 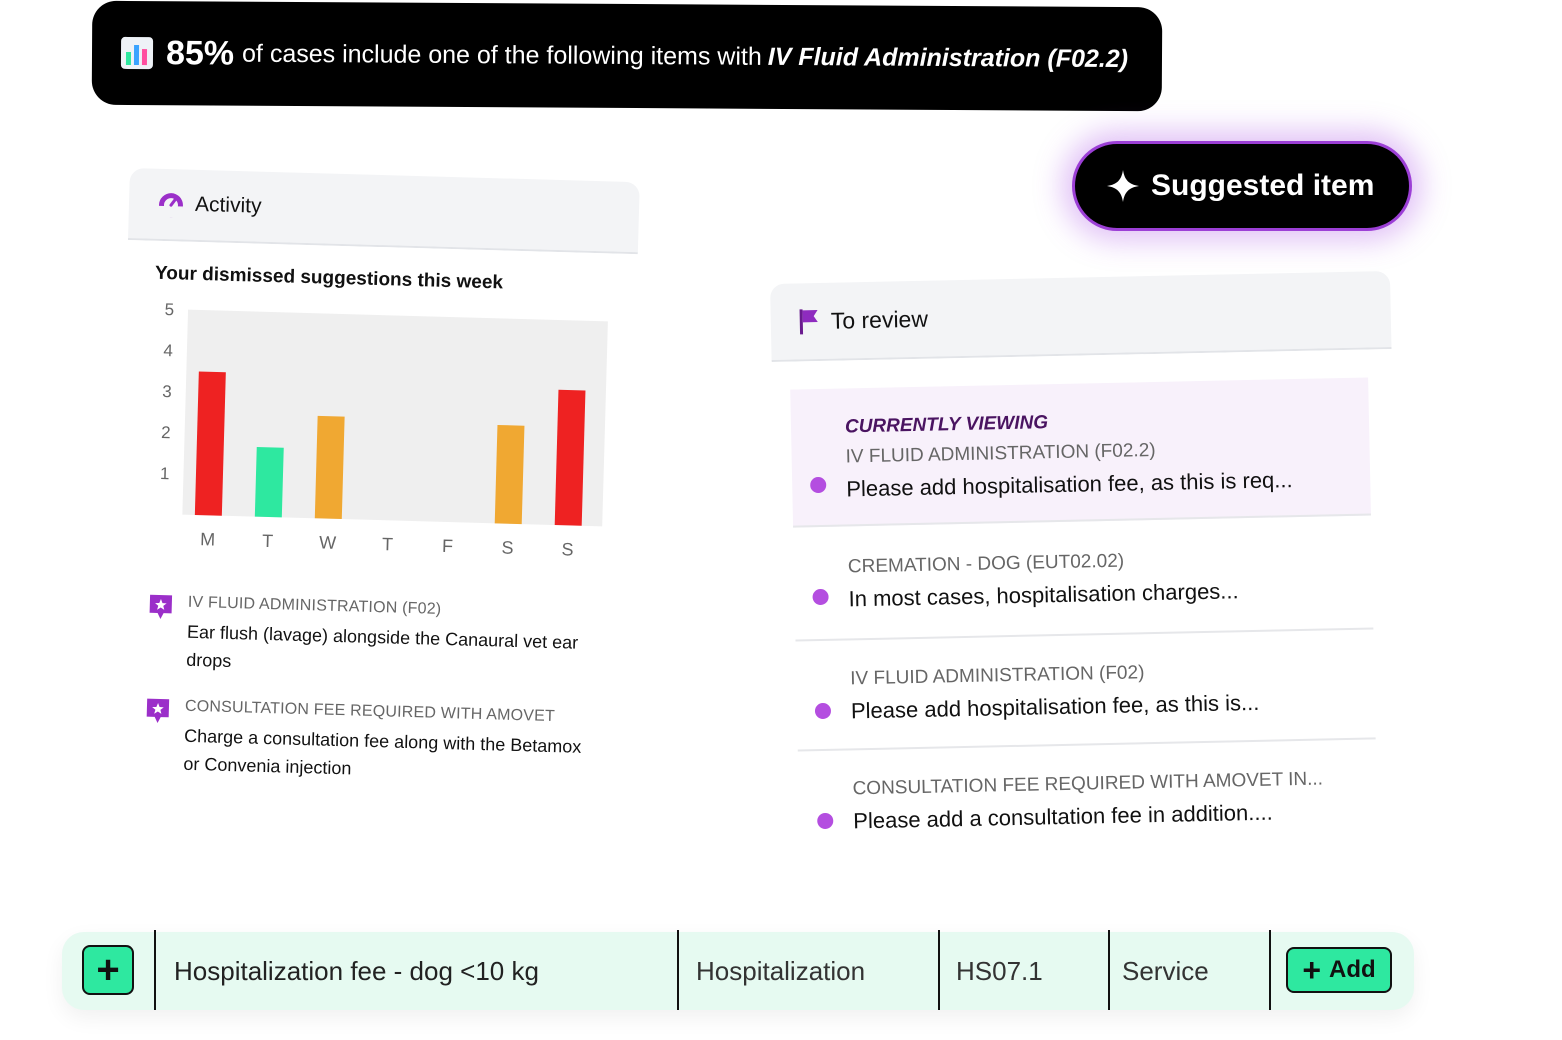 What do you see at coordinates (999, 970) in the screenshot?
I see `item-code: HS07.1` at bounding box center [999, 970].